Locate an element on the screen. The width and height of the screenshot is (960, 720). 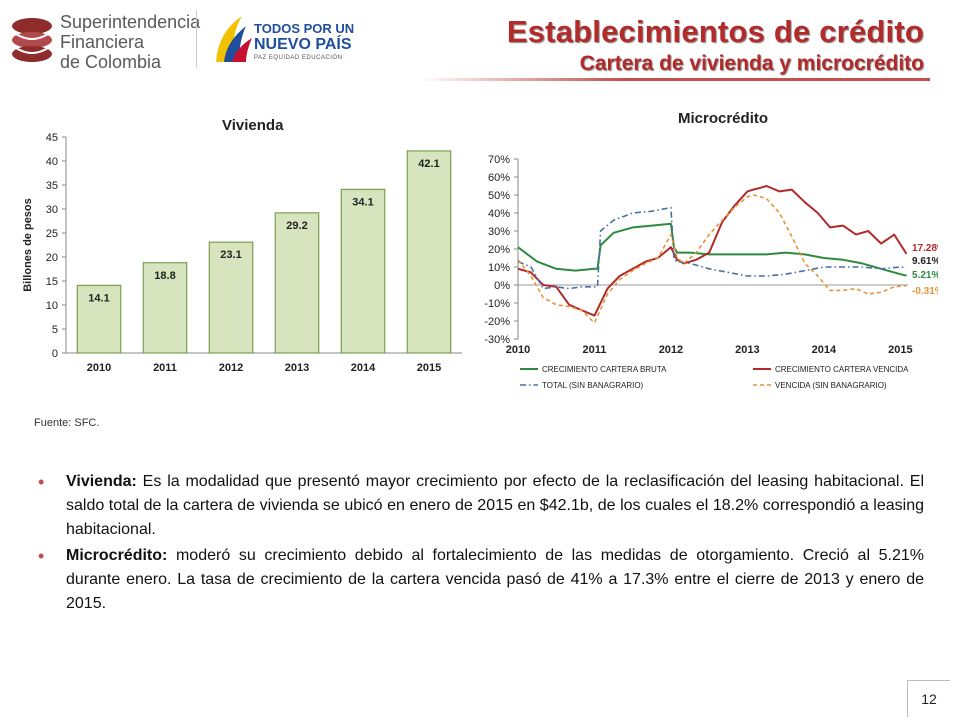
page-subtitle: Cartera de vivienda y microcrédito is located at coordinates (751, 63).